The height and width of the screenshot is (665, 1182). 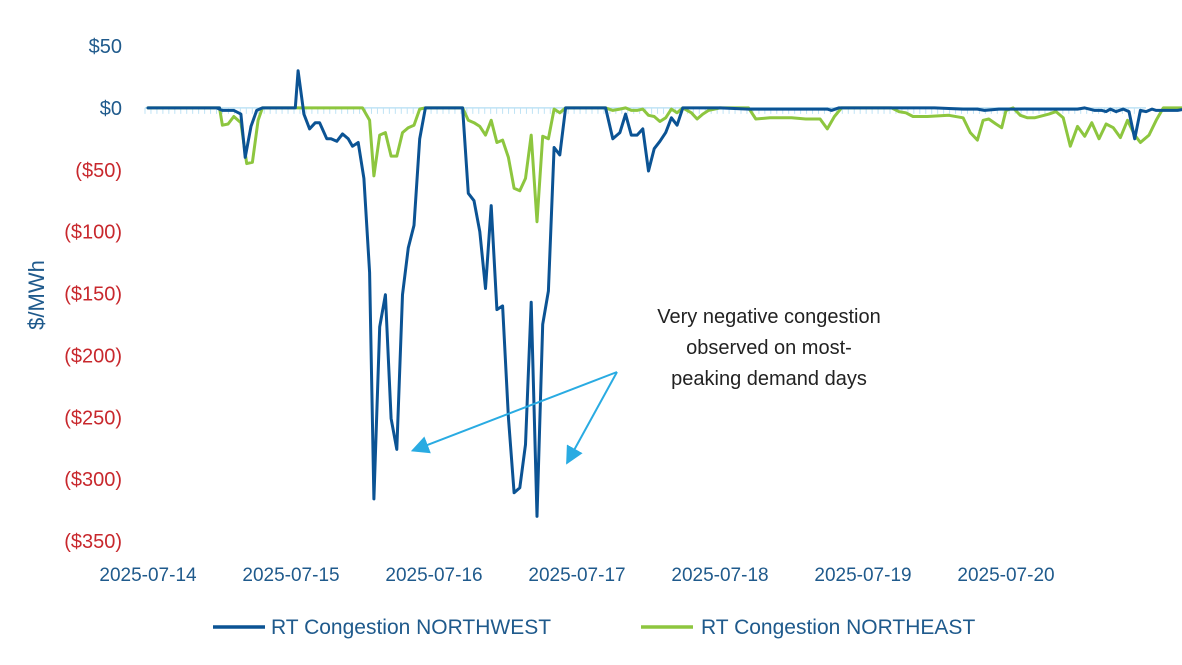 I want to click on y-tick-label: ($200), so click(x=93, y=356).